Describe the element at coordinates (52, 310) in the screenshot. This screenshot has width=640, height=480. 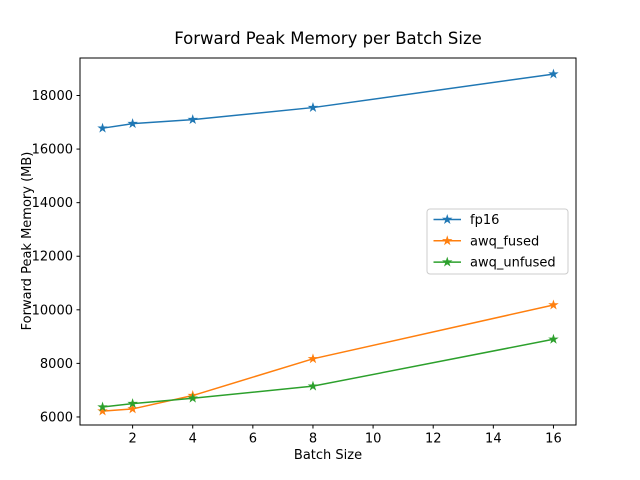
I see `y-tick-label: 10000` at that location.